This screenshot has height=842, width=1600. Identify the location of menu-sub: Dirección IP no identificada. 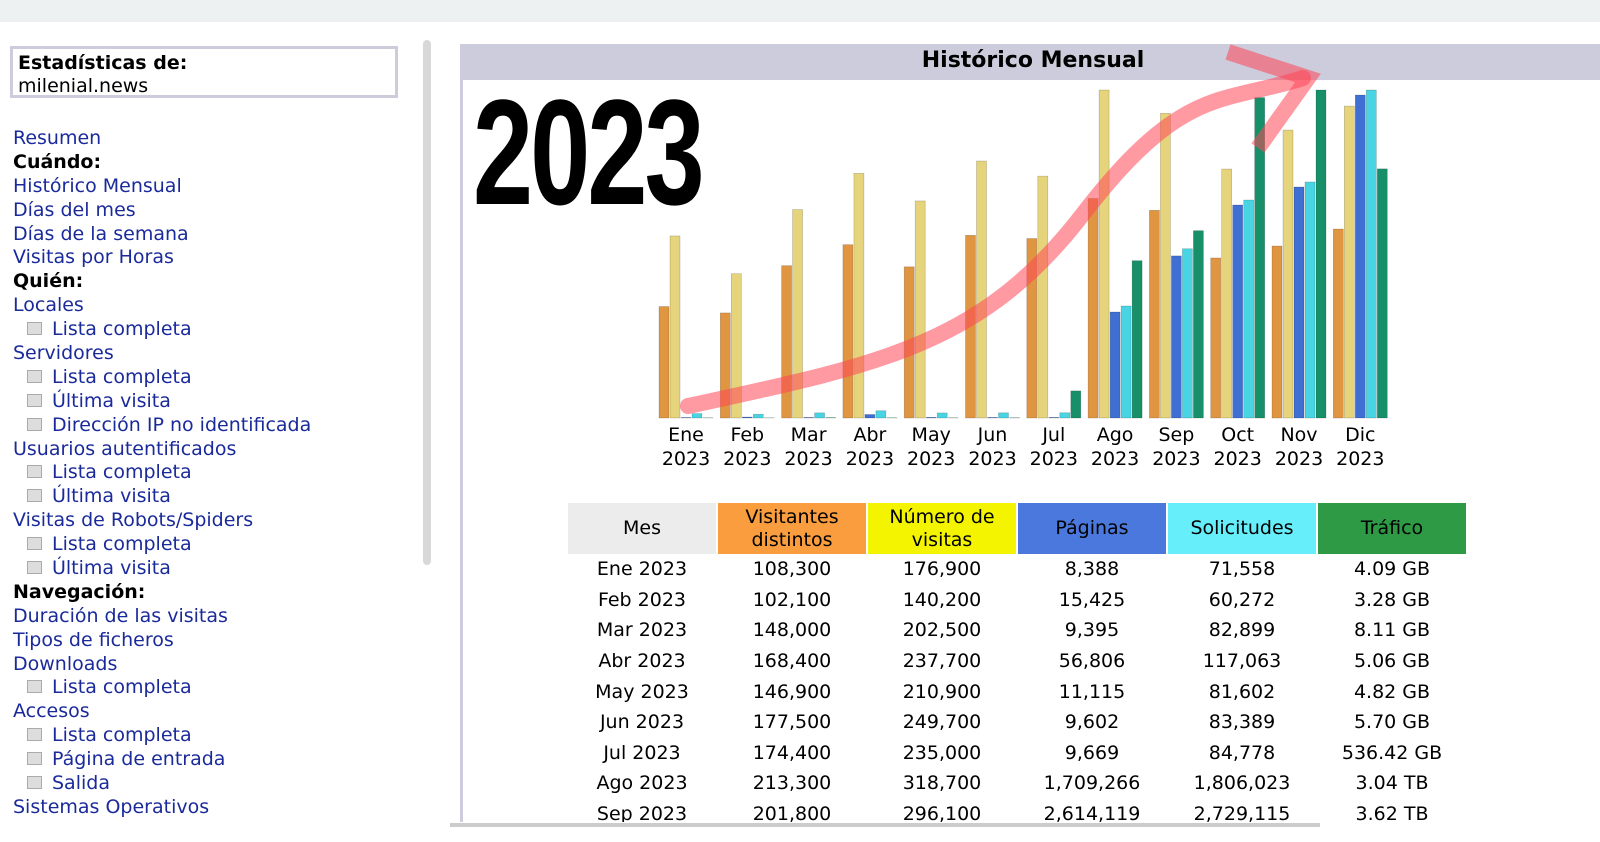
(213, 426).